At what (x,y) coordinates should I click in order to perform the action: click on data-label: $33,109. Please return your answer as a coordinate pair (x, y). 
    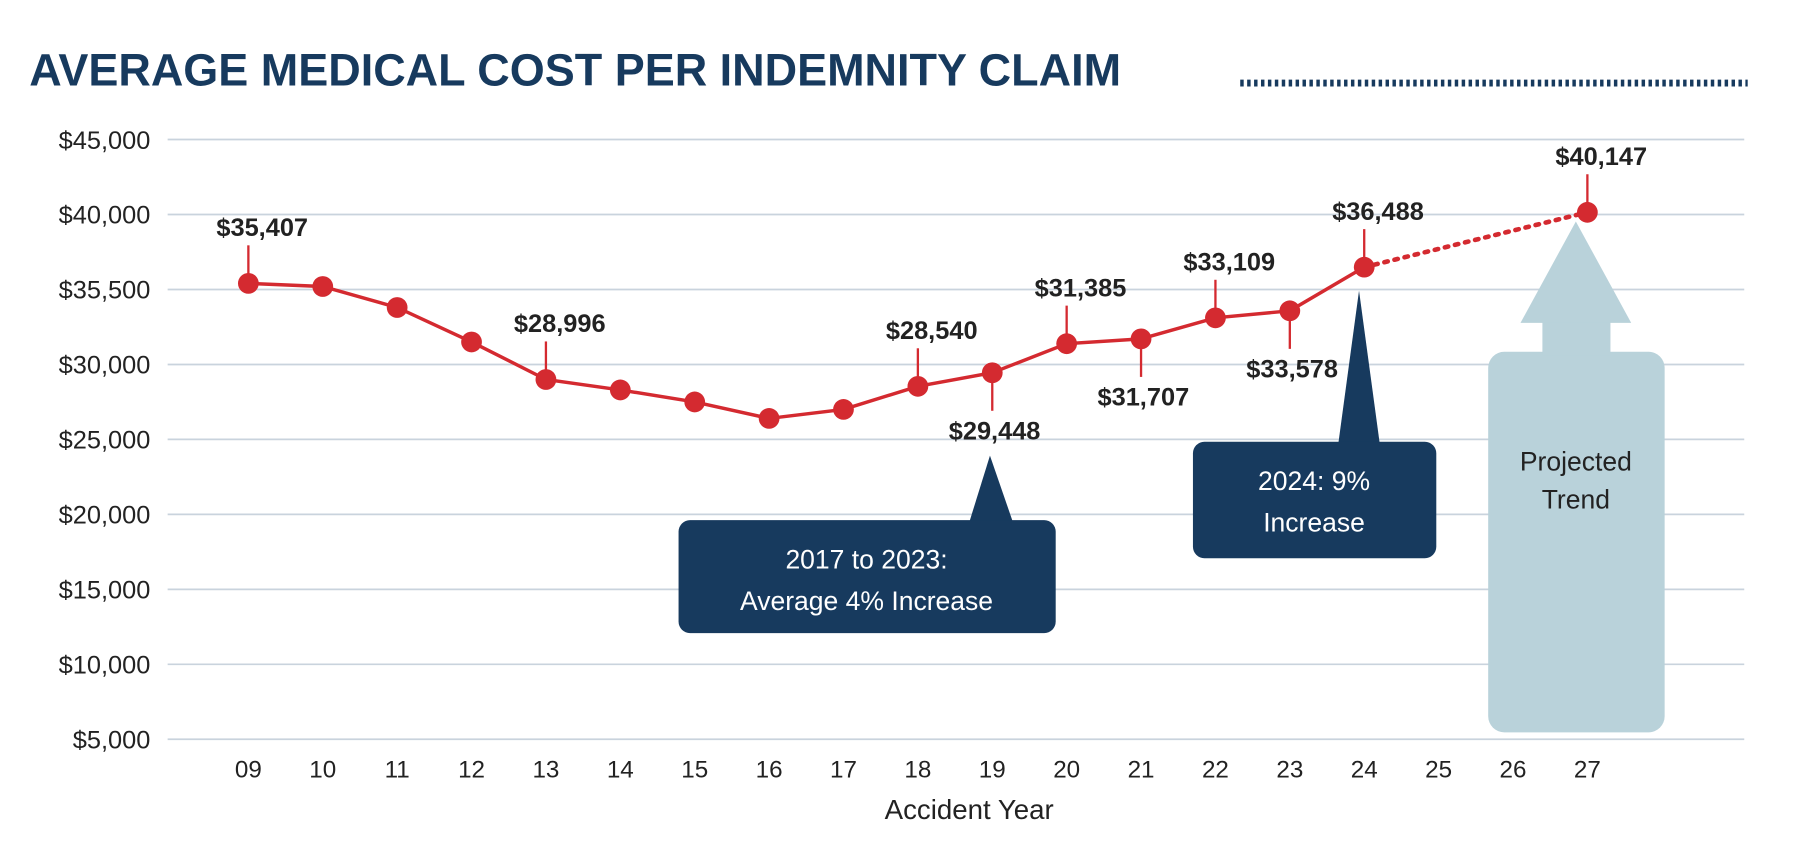
    Looking at the image, I should click on (1229, 263).